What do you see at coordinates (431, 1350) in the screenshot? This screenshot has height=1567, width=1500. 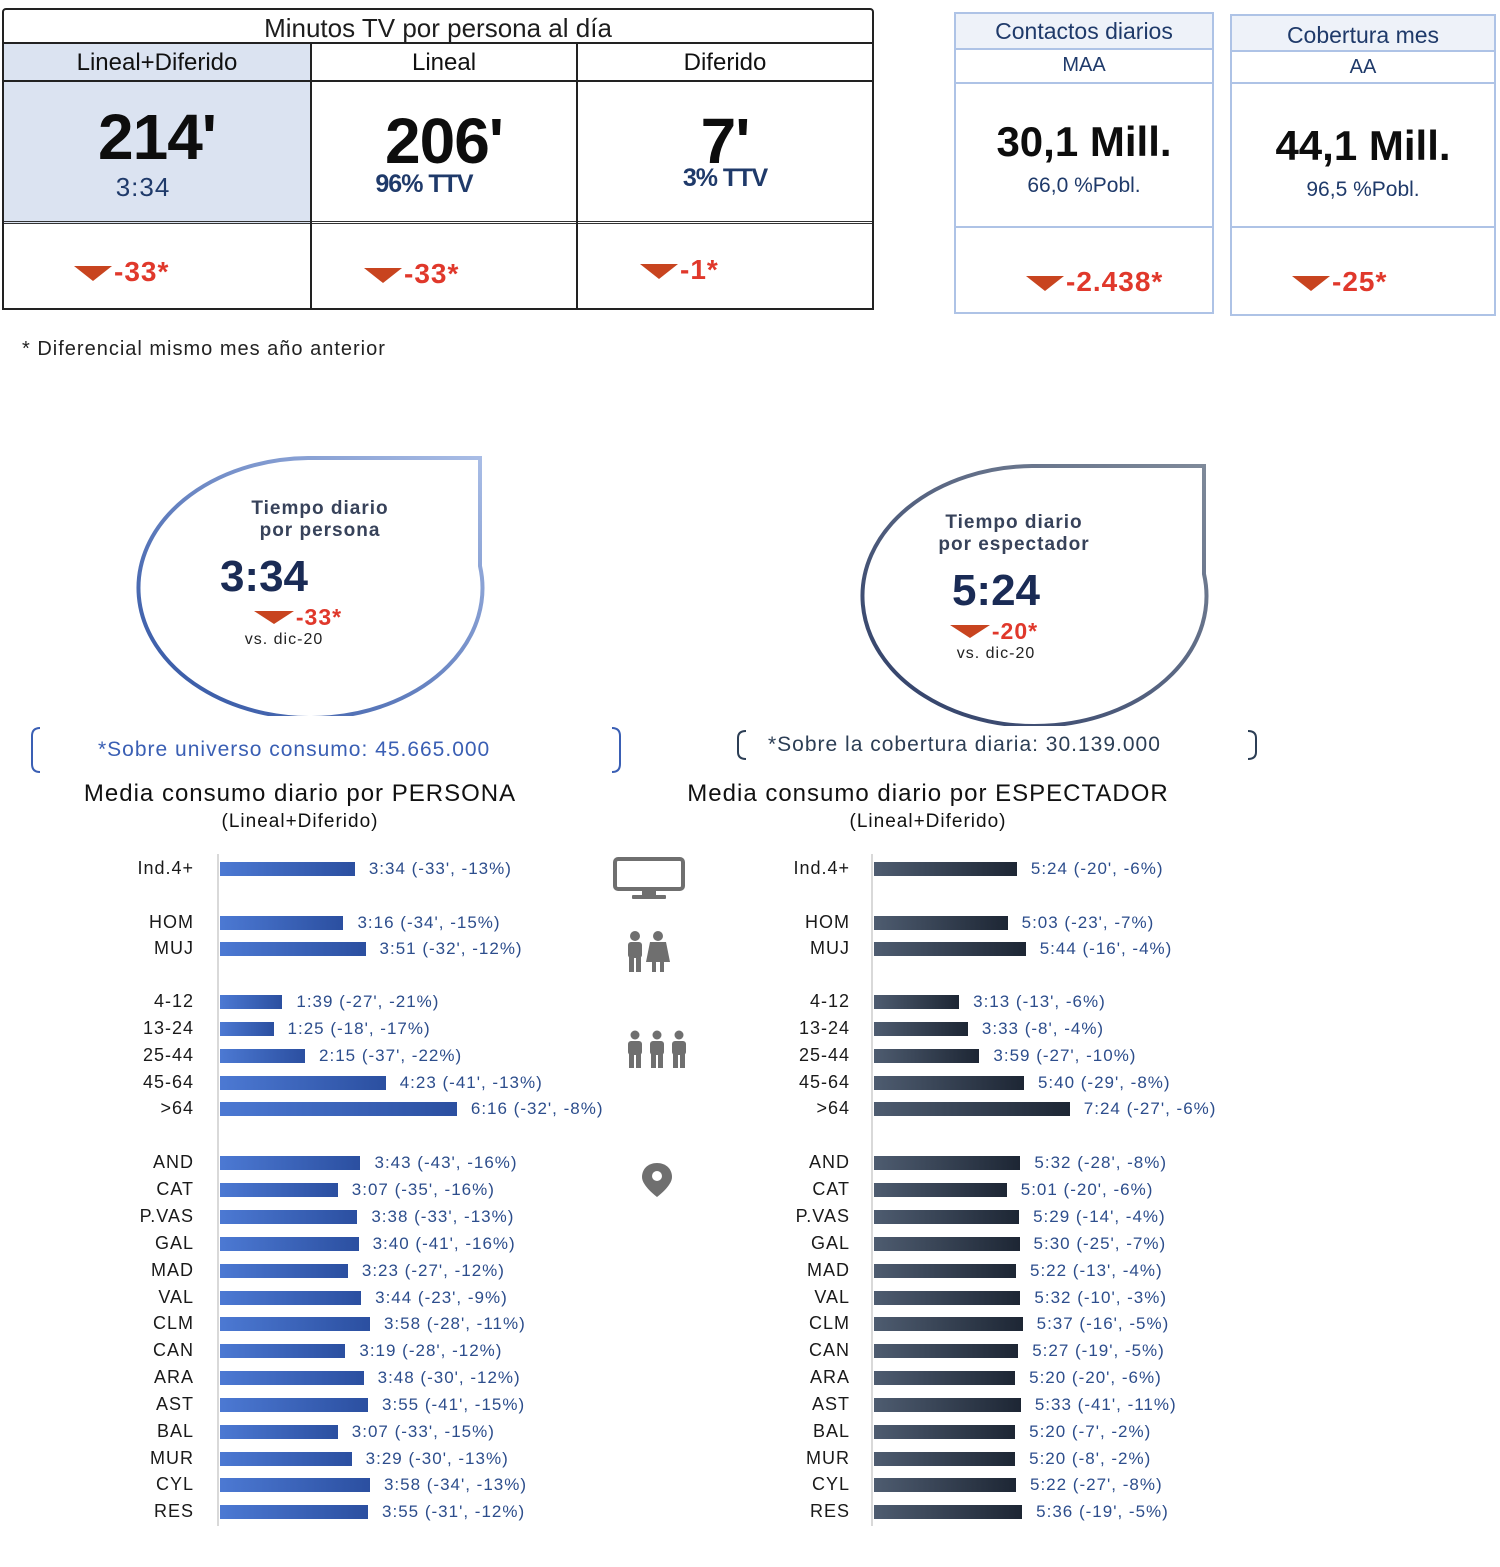 I see `data-label: 3:19 (-28', -12%)` at bounding box center [431, 1350].